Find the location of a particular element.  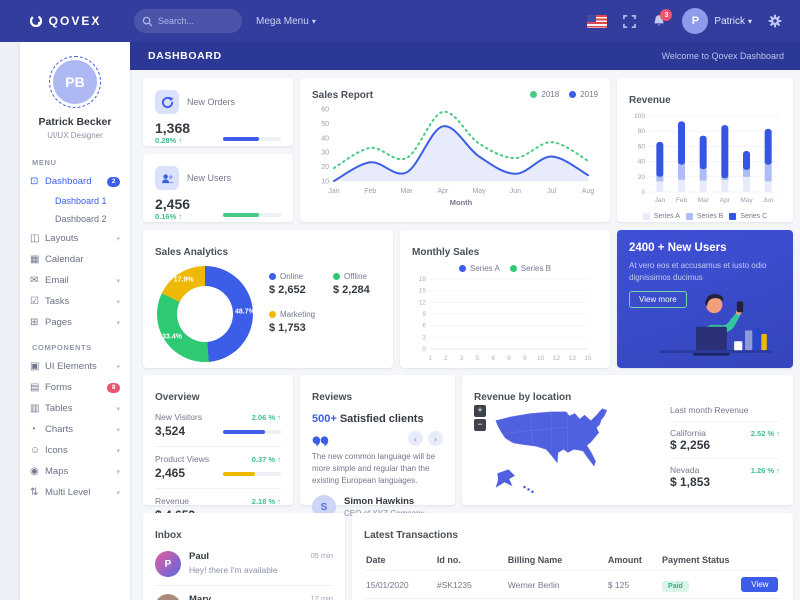

sidebar-item-ui-elements: ▣ UI Elements ▾ is located at coordinates (75, 366).